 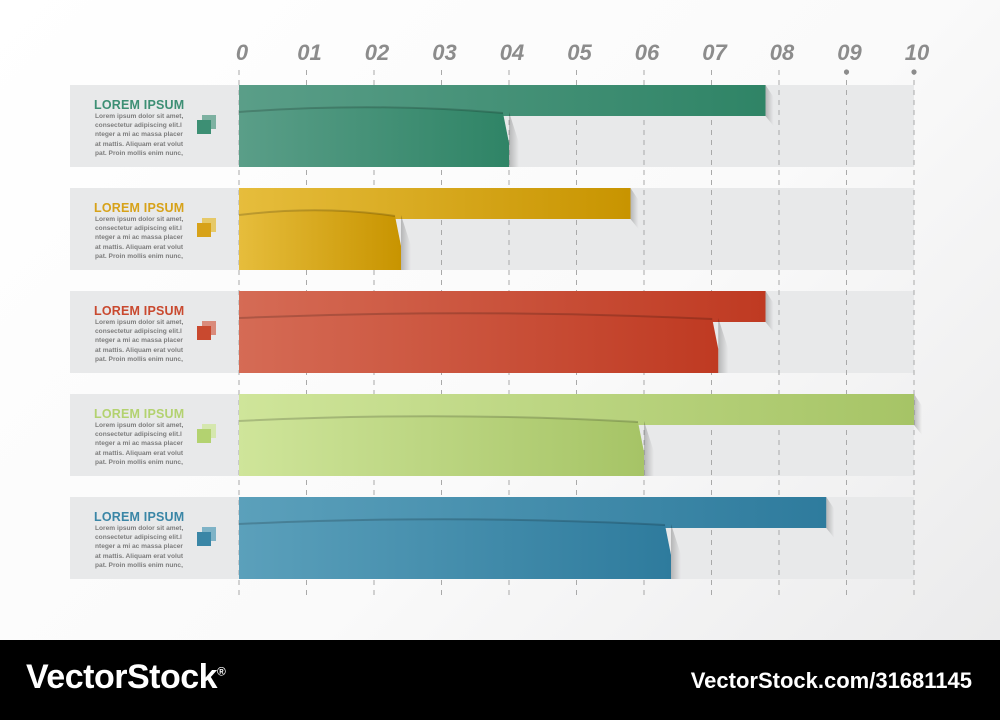 What do you see at coordinates (849, 52) in the screenshot?
I see `tick-label: 09` at bounding box center [849, 52].